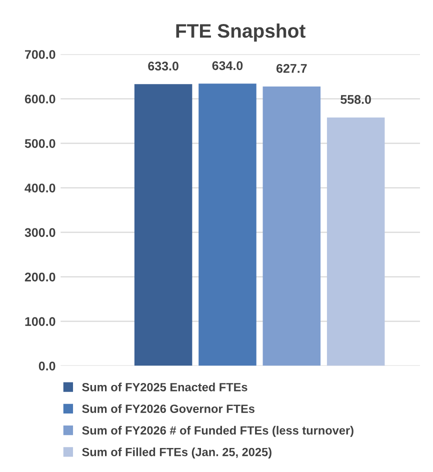 The height and width of the screenshot is (472, 433). What do you see at coordinates (163, 66) in the screenshot?
I see `data-label: 633.0` at bounding box center [163, 66].